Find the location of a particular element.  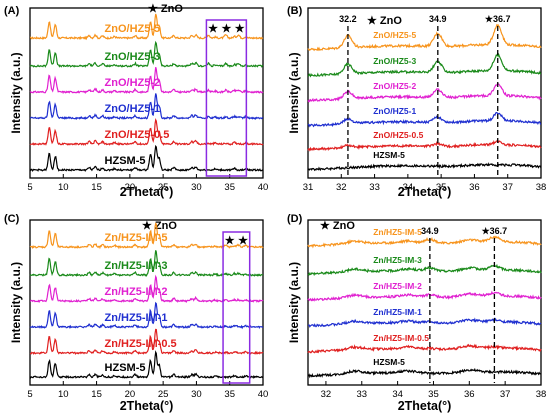

x-tick-label: 40 is located at coordinates (263, 394).